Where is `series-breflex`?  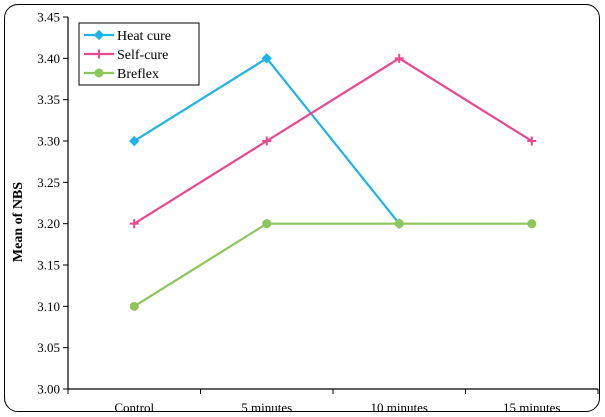
series-breflex is located at coordinates (333, 265).